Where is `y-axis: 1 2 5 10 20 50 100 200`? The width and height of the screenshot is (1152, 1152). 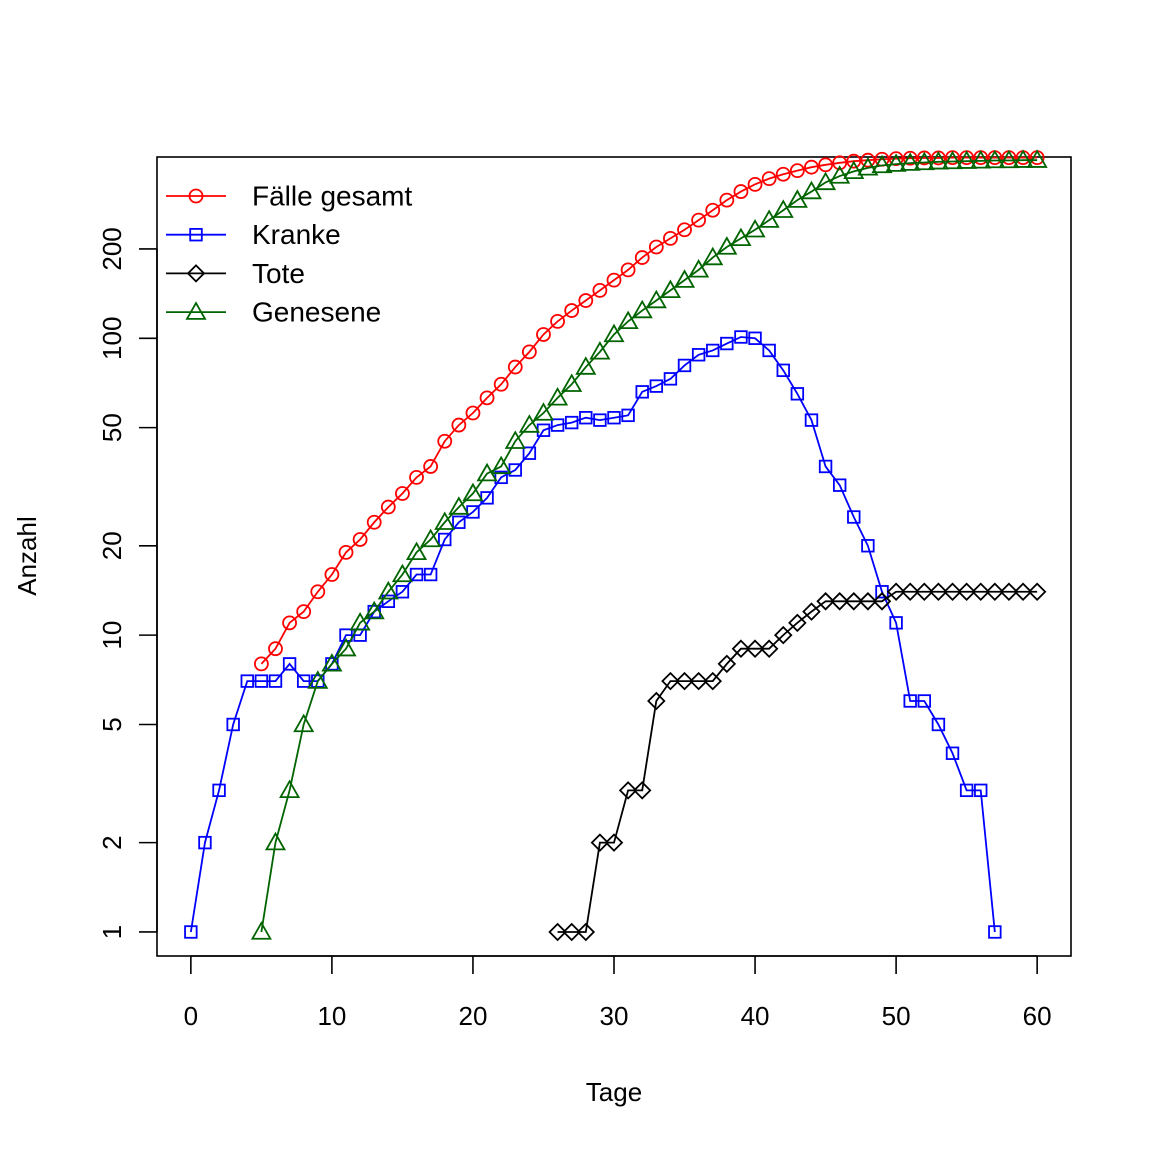 y-axis: 1 2 5 10 20 50 100 200 is located at coordinates (127, 583).